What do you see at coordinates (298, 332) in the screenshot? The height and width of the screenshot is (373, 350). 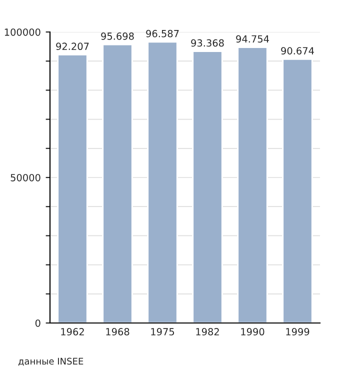 I see `x-tick-label: 1999` at bounding box center [298, 332].